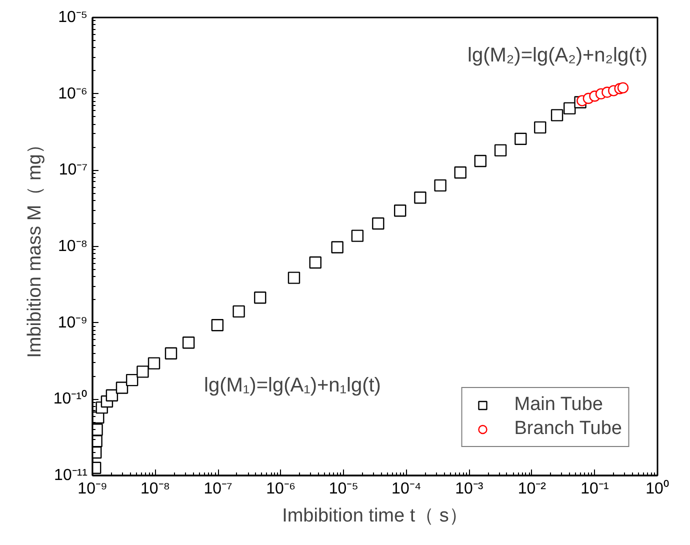  Describe the element at coordinates (73, 246) in the screenshot. I see `y-tick-label: 10⁻⁸` at that location.